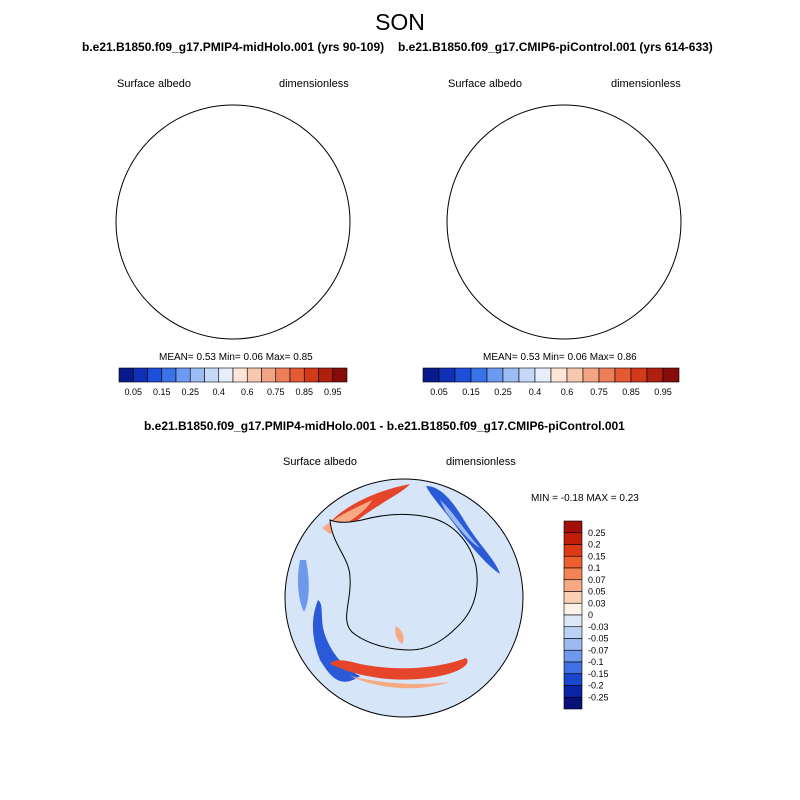  Describe the element at coordinates (596, 662) in the screenshot. I see `difference-colorbar-tick-label: -0.1` at that location.